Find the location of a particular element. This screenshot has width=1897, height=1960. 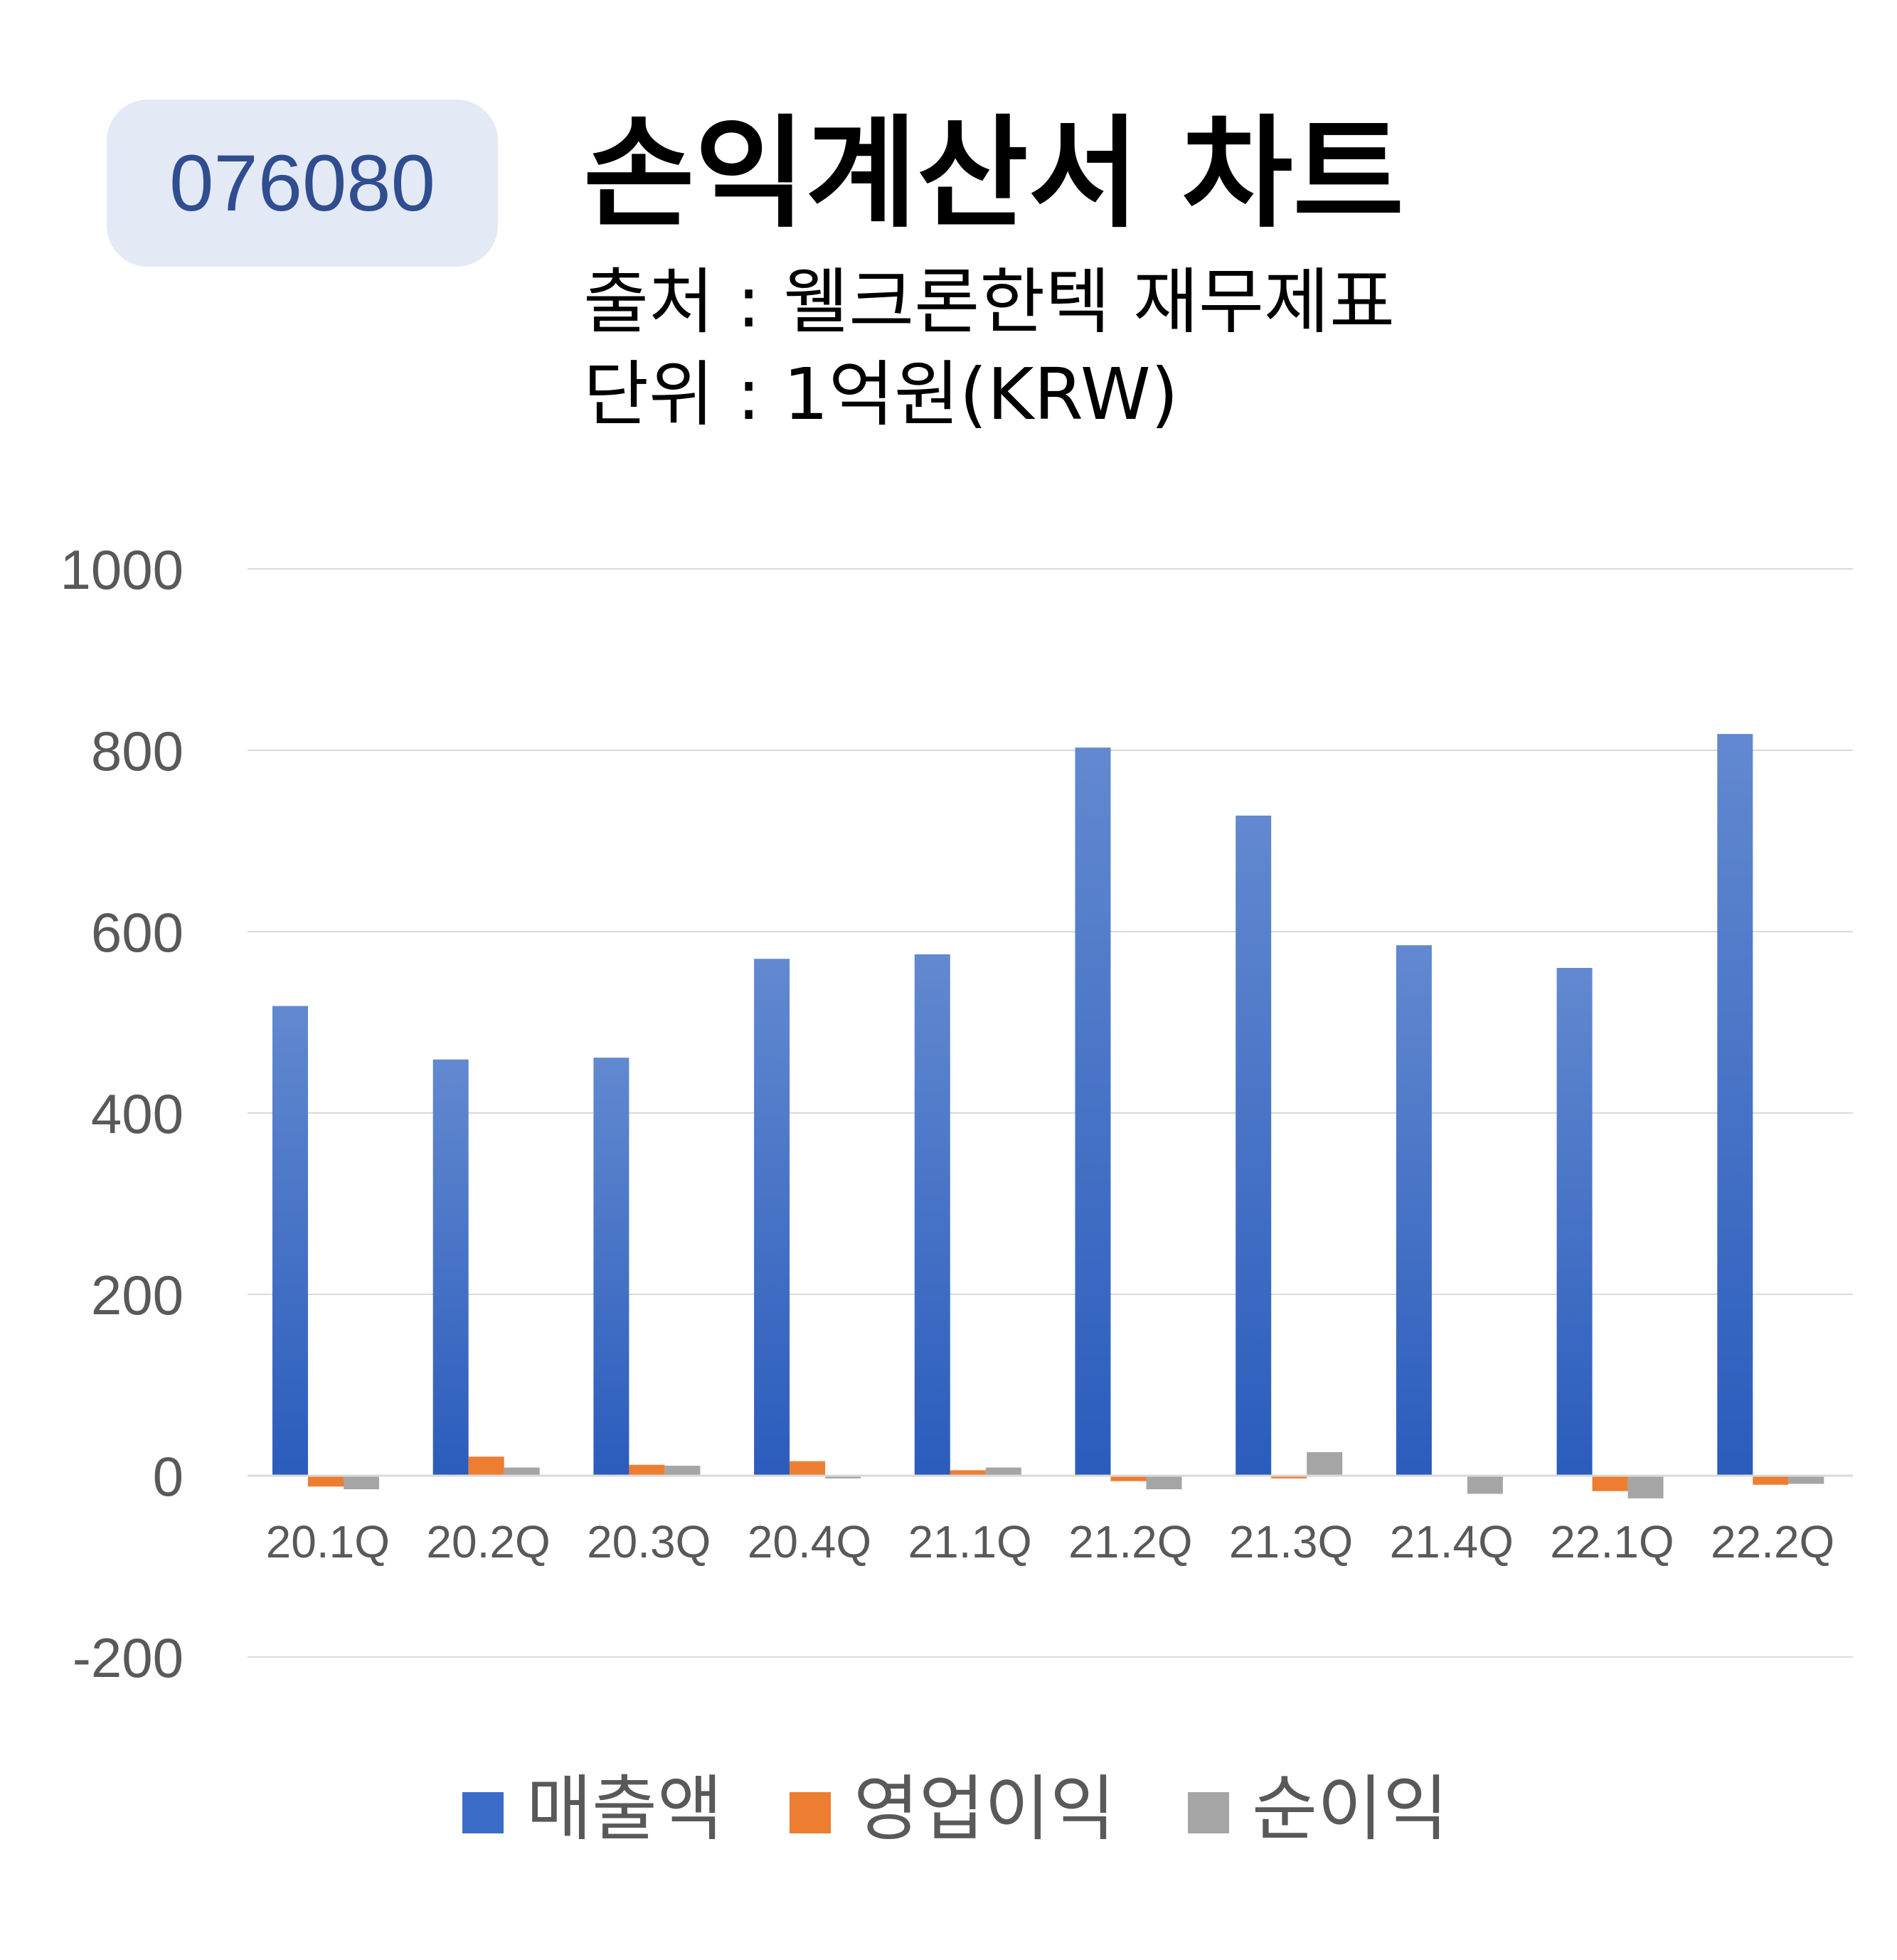

x-tick-label: 21.4Q is located at coordinates (1452, 1541).